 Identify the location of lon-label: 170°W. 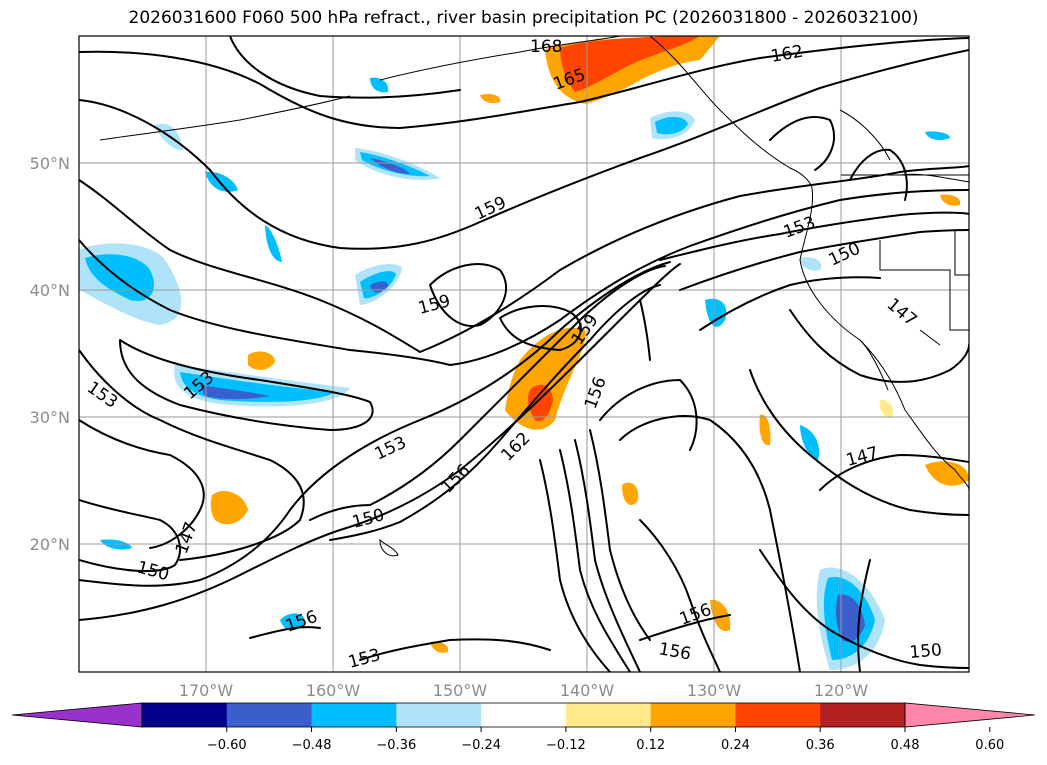
(206, 690).